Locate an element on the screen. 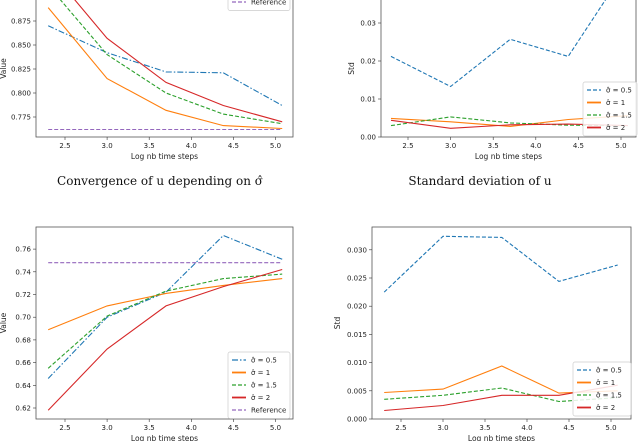  axes-frame is located at coordinates (164, 69).